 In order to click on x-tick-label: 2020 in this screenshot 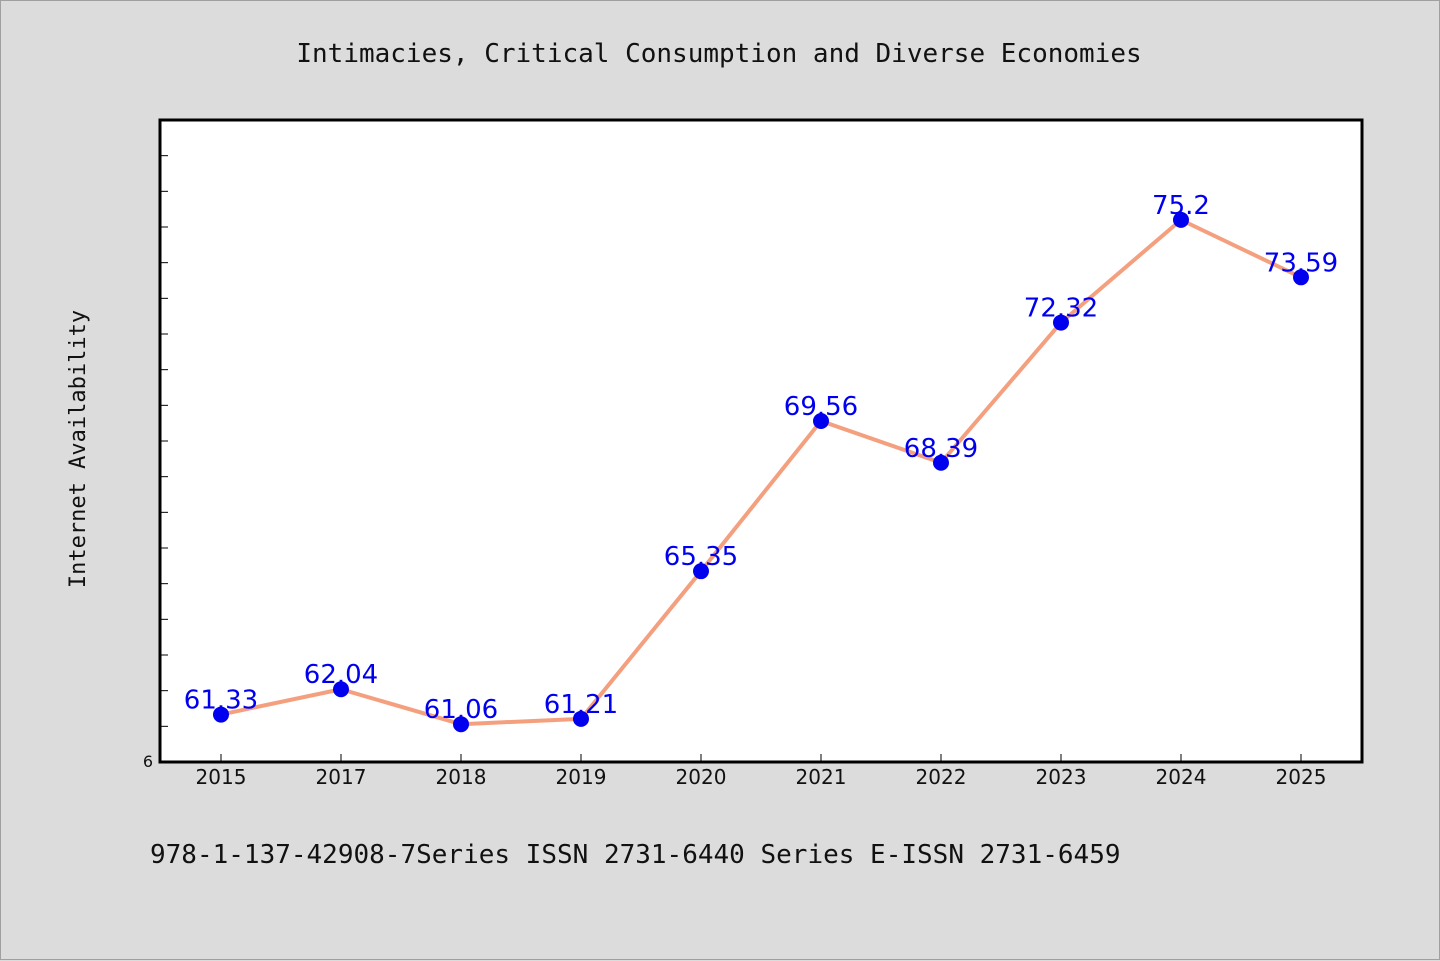, I will do `click(701, 777)`.